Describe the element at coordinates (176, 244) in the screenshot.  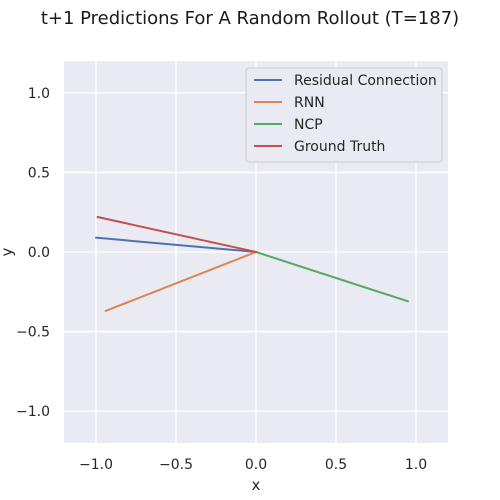
I see `series-line-residual-connection` at that location.